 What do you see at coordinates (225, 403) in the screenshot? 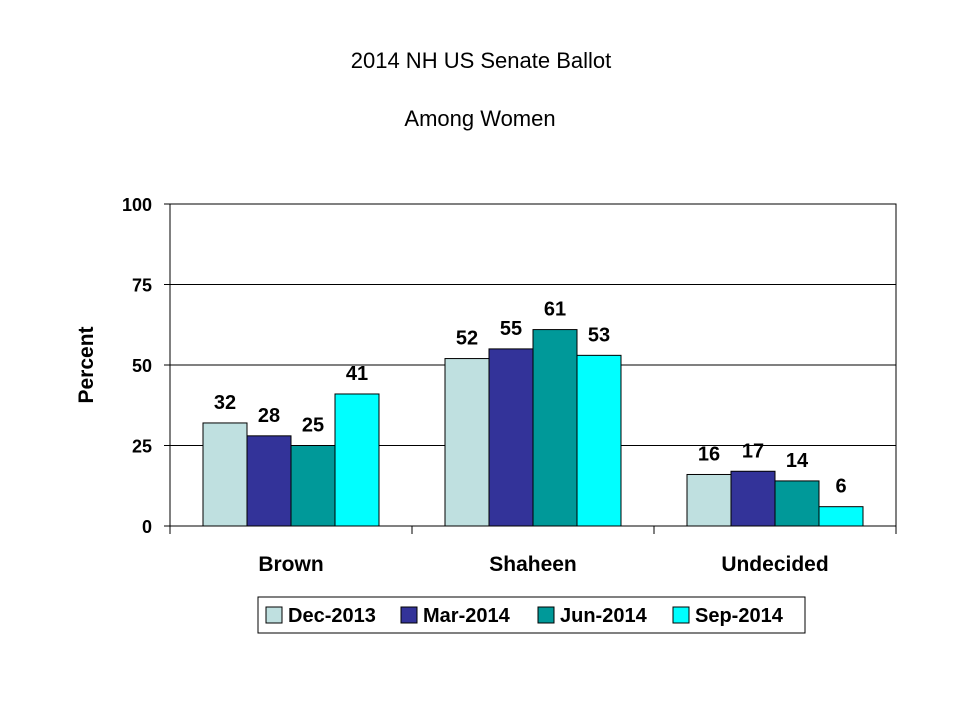
I see `data-label: 32` at bounding box center [225, 403].